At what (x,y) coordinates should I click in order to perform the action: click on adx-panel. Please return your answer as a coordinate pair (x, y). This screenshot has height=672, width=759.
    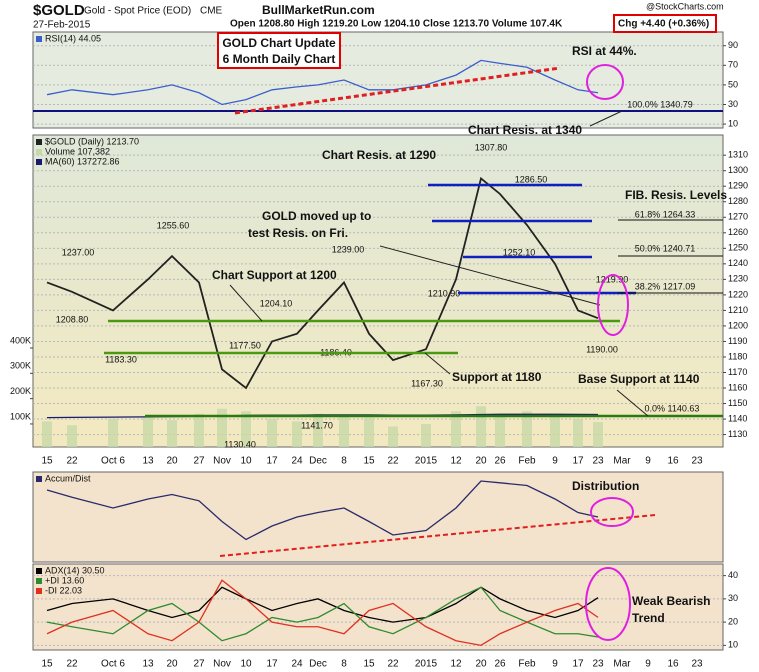
    Looking at the image, I should click on (378, 607).